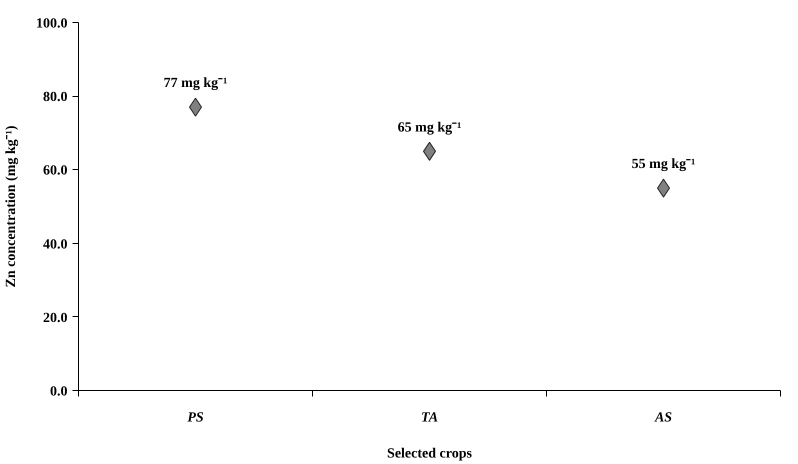 The width and height of the screenshot is (798, 464). Describe the element at coordinates (663, 418) in the screenshot. I see `x-tick-label: AS` at that location.